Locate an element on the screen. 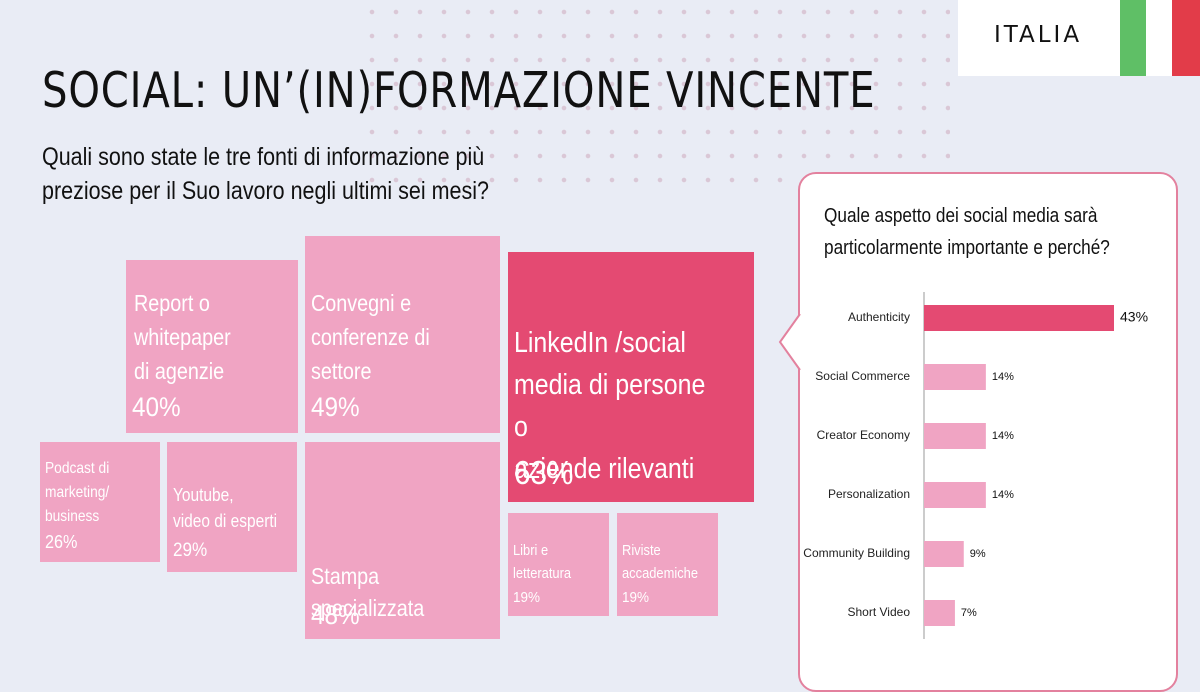 Image resolution: width=1200 pixels, height=692 pixels. tile-linkedin-value: 63% is located at coordinates (544, 472).